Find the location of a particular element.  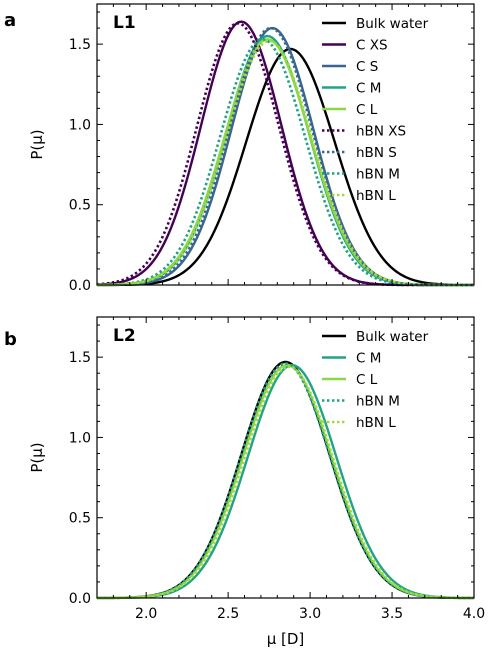

x-tick-label: 2.0 is located at coordinates (146, 614).